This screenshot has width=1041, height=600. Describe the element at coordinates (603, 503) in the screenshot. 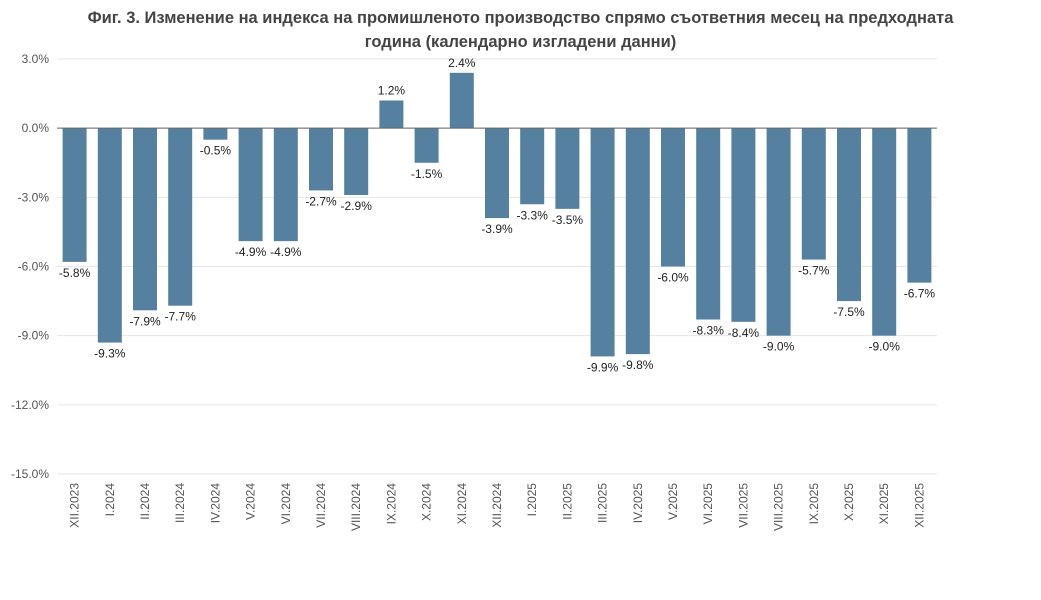

I see `x-tick-label: III.2025` at that location.